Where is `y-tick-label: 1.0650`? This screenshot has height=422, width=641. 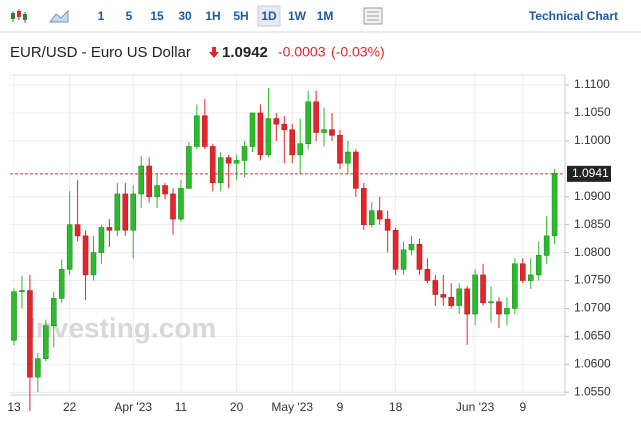
y-tick-label: 1.0650 is located at coordinates (592, 336).